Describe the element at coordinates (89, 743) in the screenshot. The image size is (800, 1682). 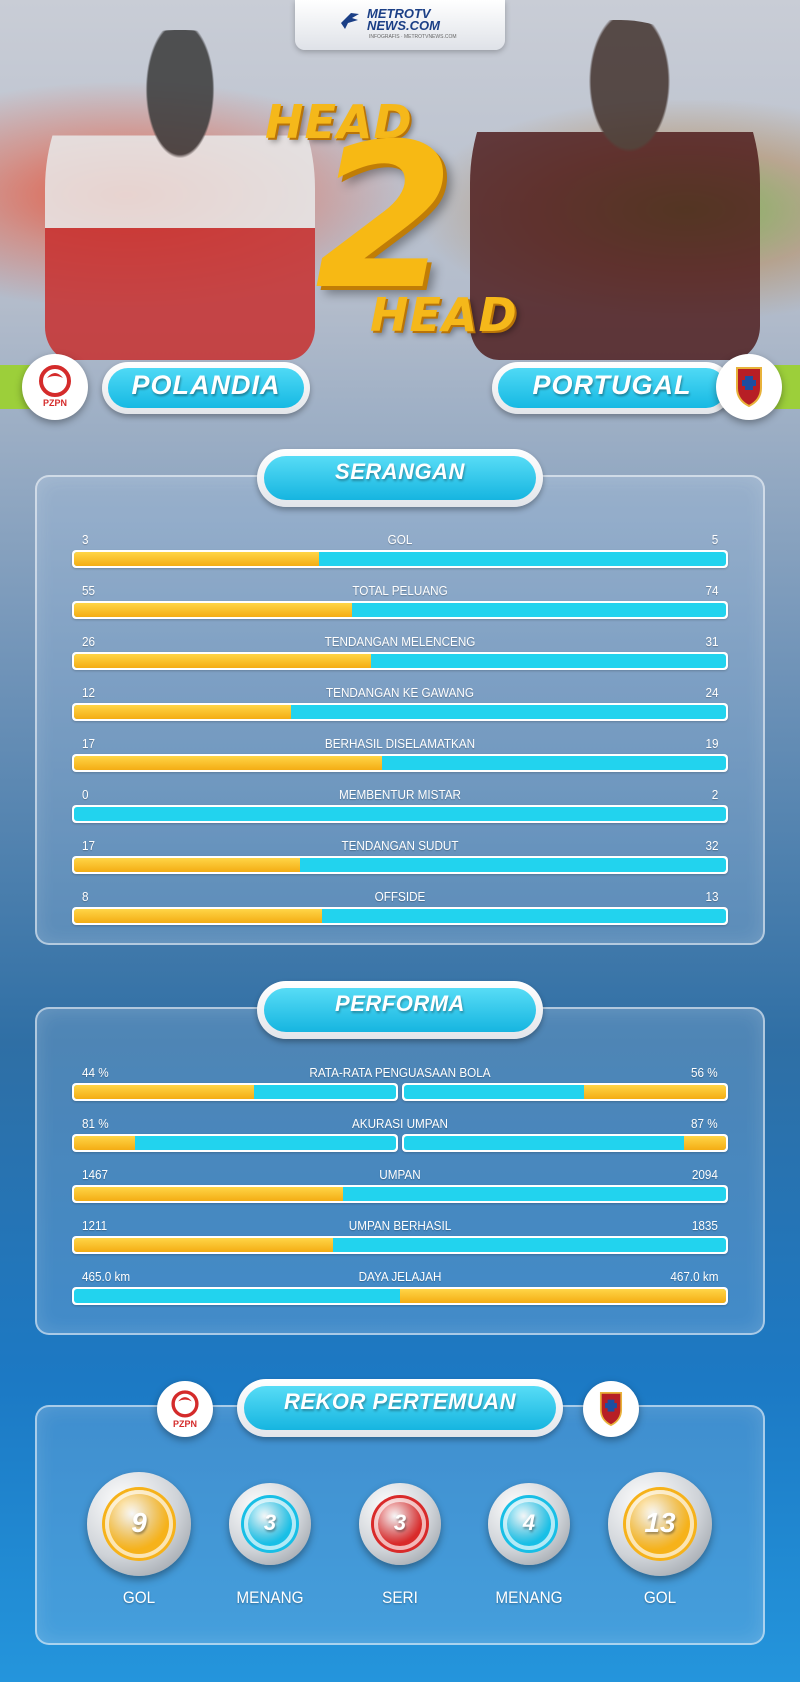
I see `stat-left-value: 17` at that location.